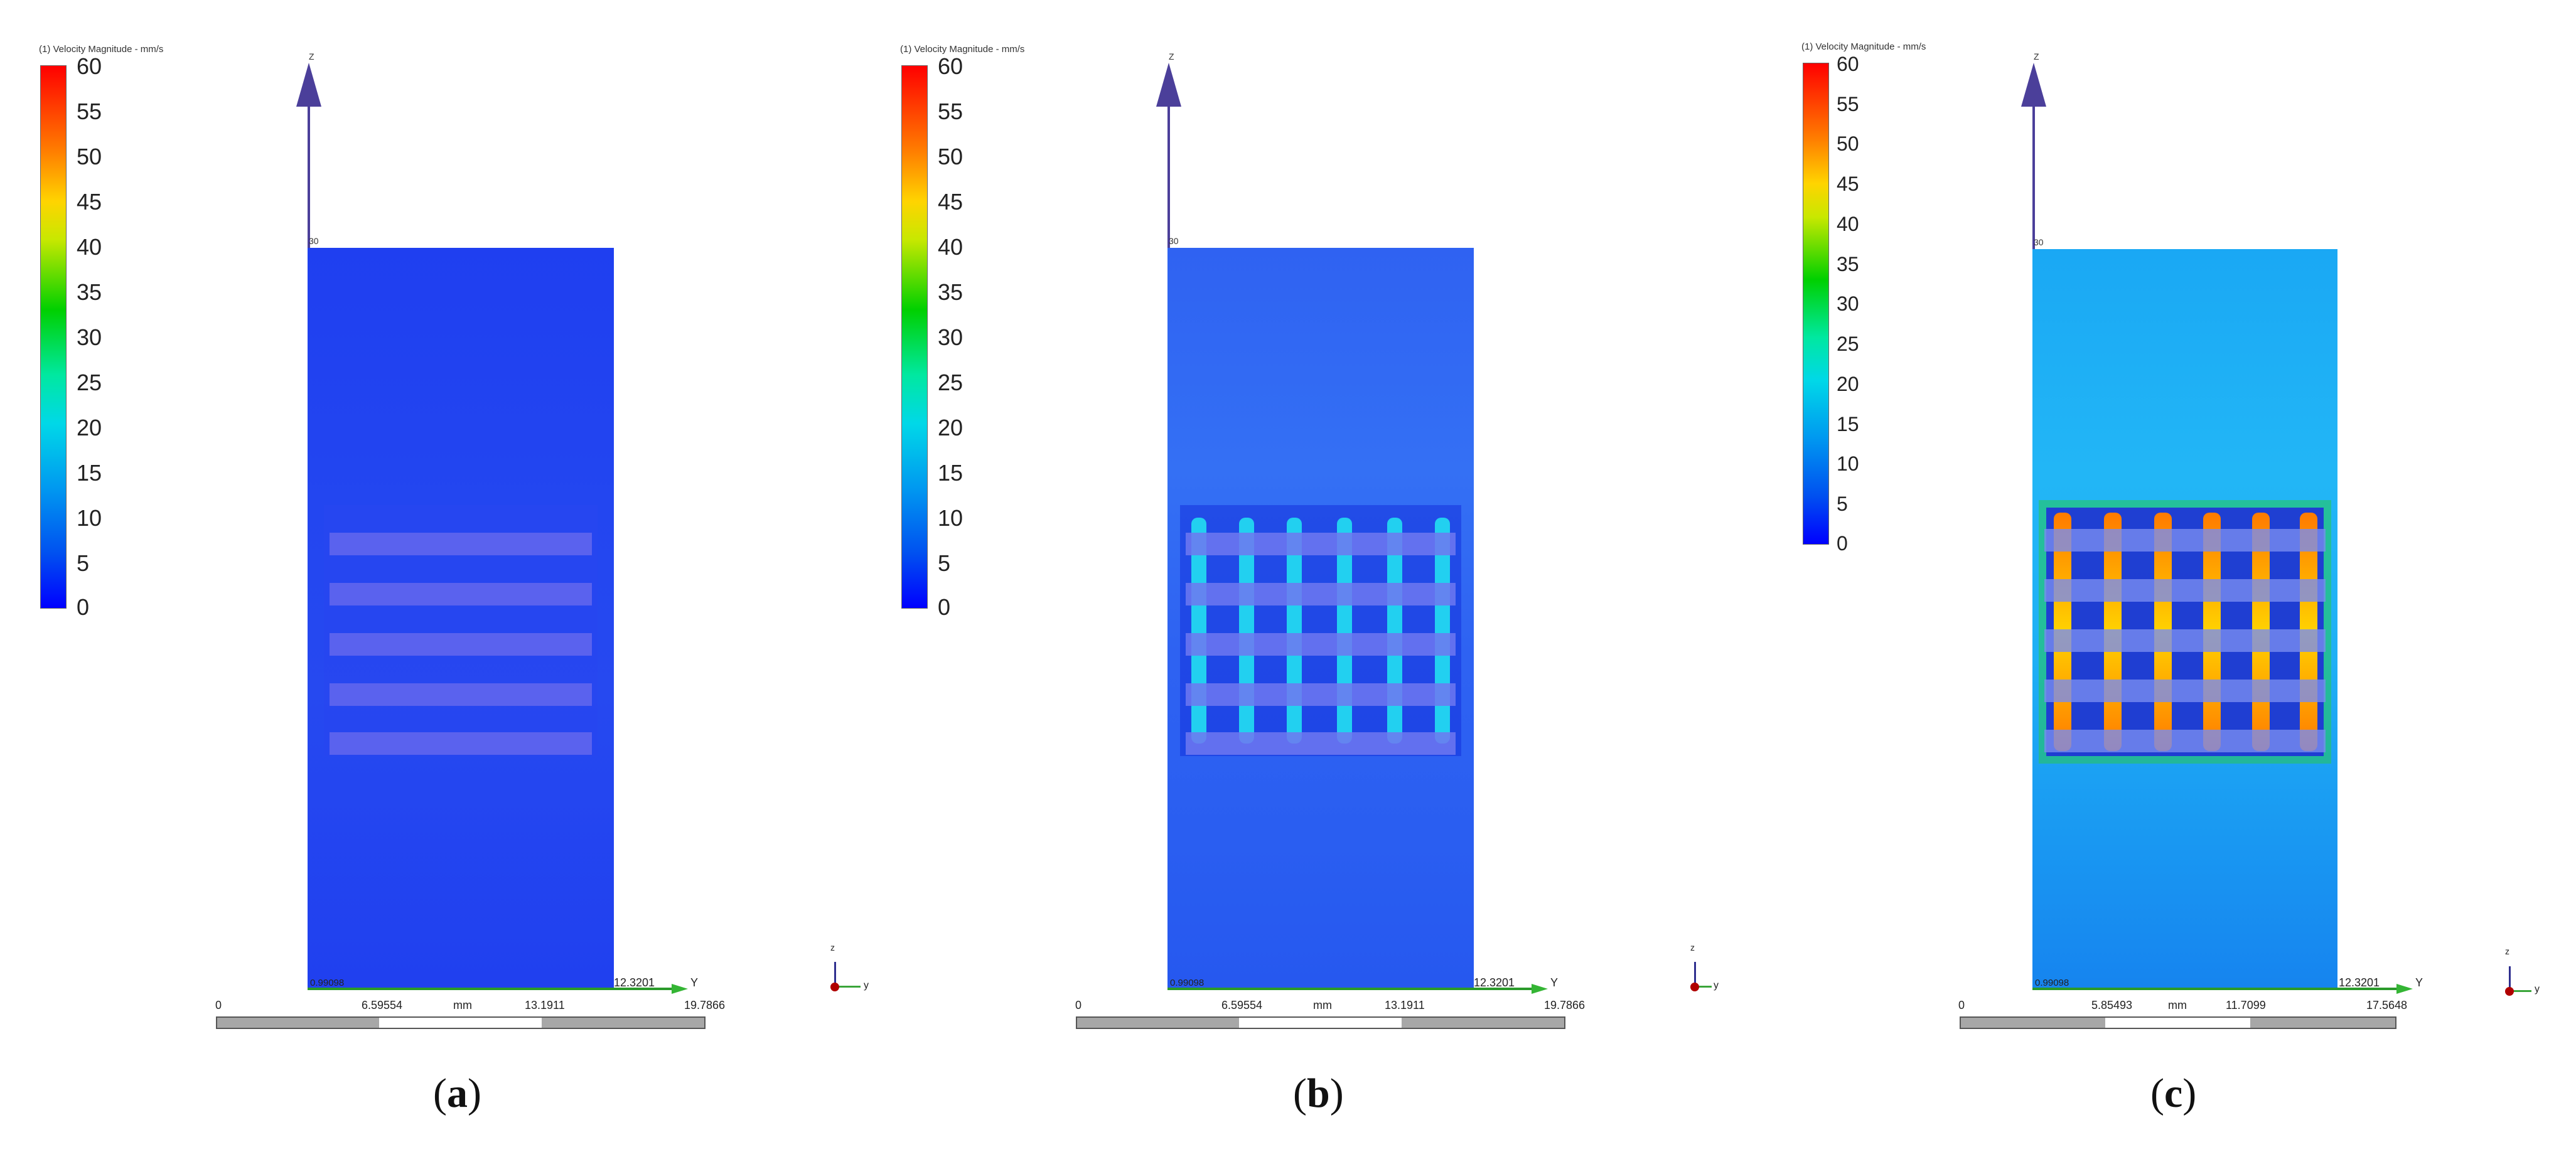  What do you see at coordinates (457, 1093) in the screenshot?
I see `panel-caption: (a)` at bounding box center [457, 1093].